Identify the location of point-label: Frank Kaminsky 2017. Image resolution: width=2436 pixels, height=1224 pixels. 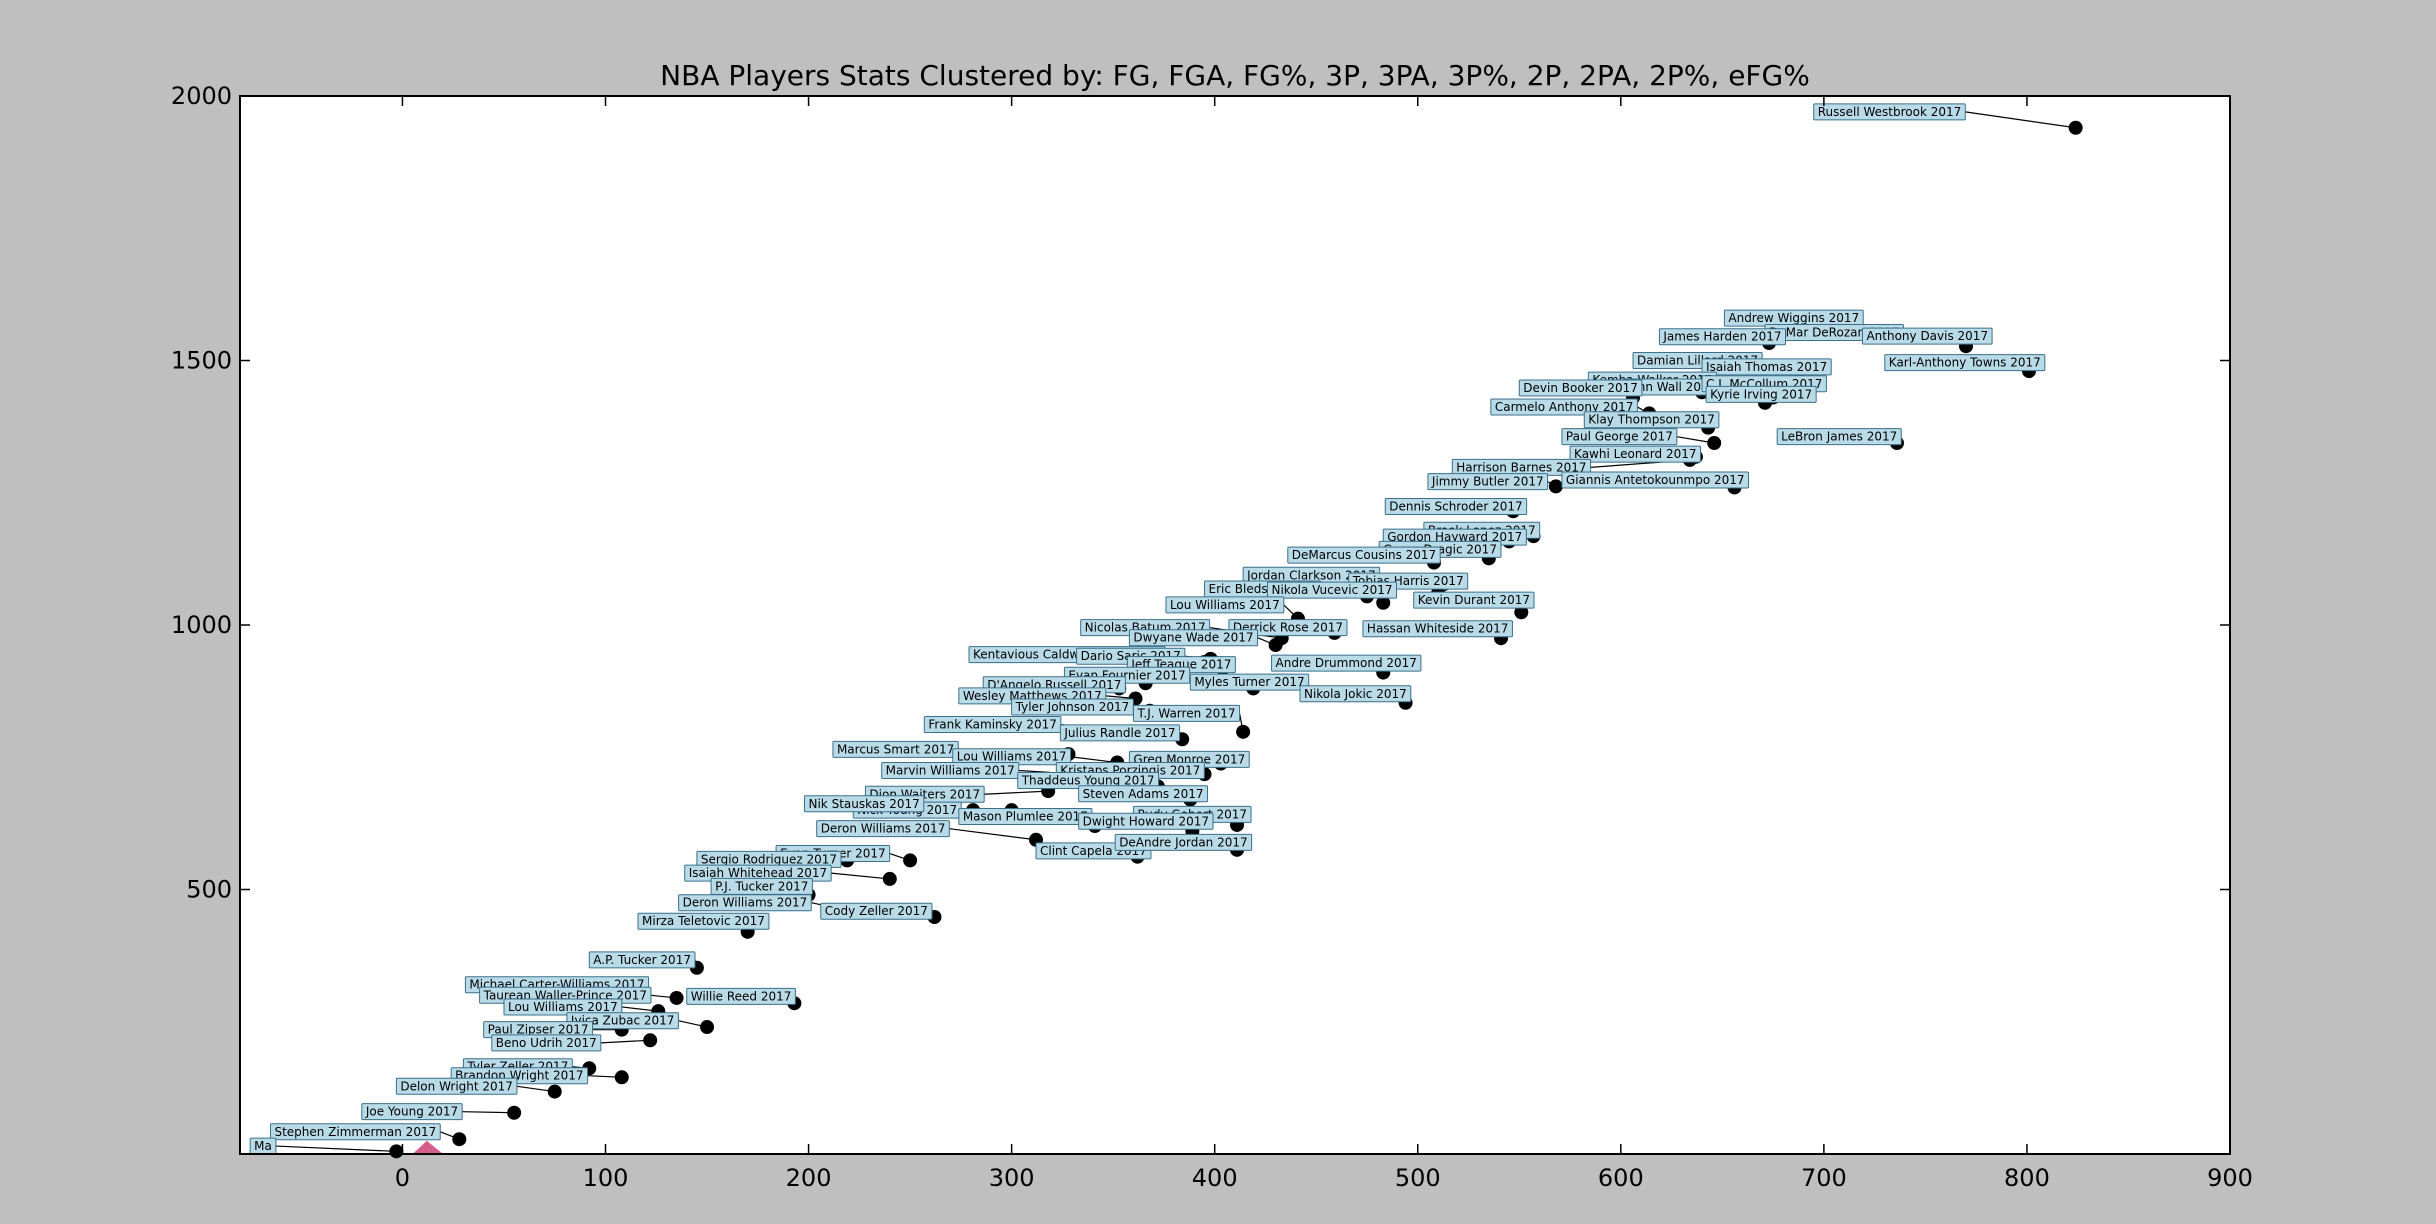
(992, 724).